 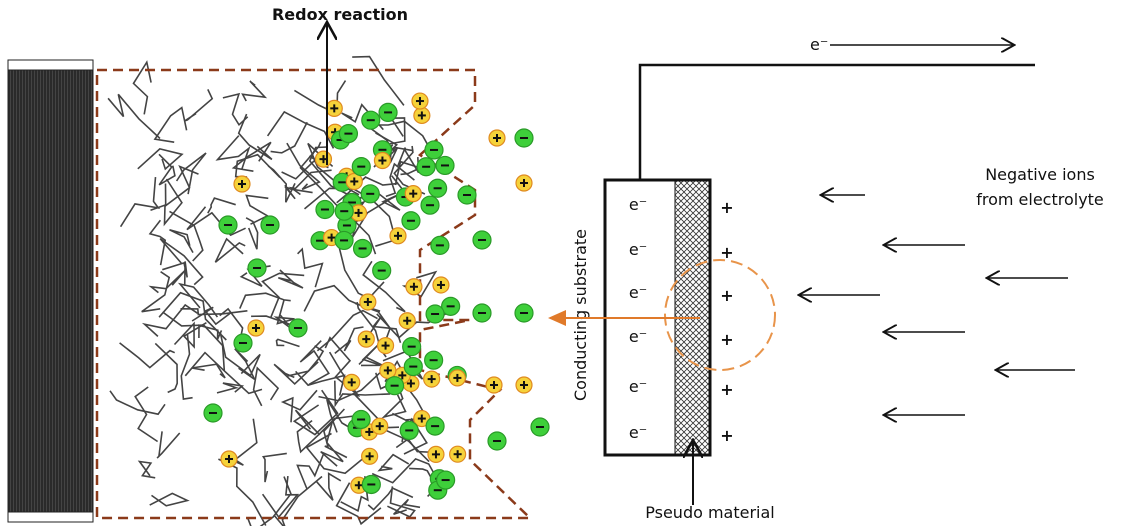 What do you see at coordinates (720, 315) in the screenshot?
I see `focus-circle` at bounding box center [720, 315].